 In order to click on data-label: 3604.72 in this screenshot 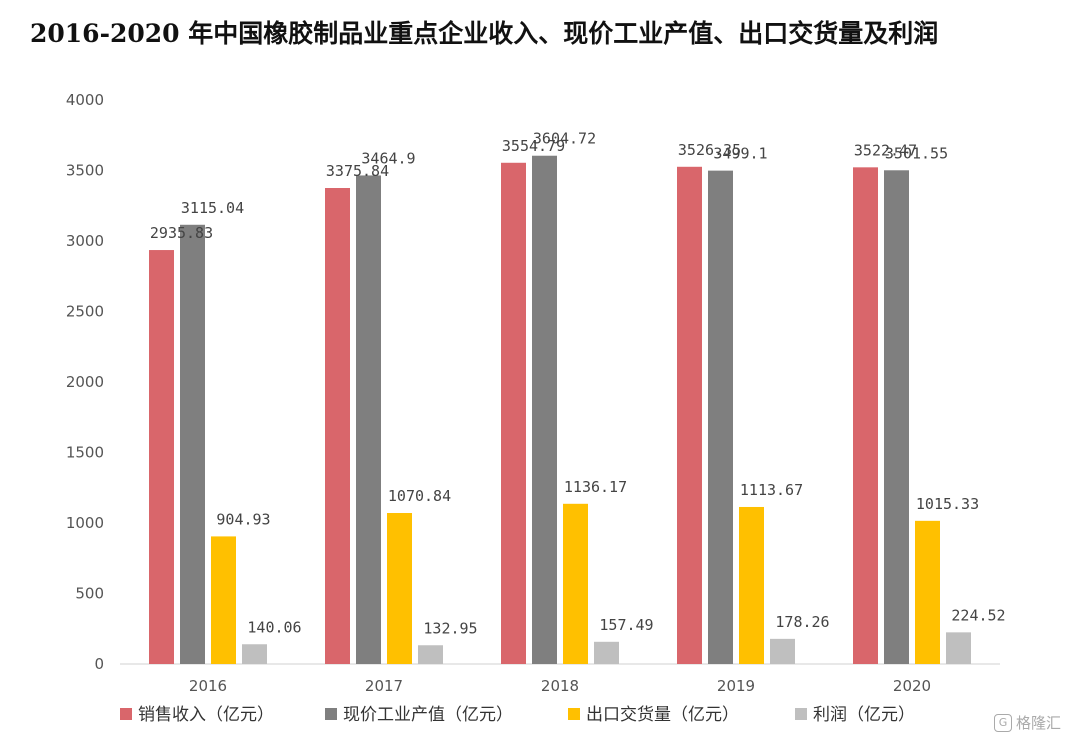, I will do `click(564, 139)`.